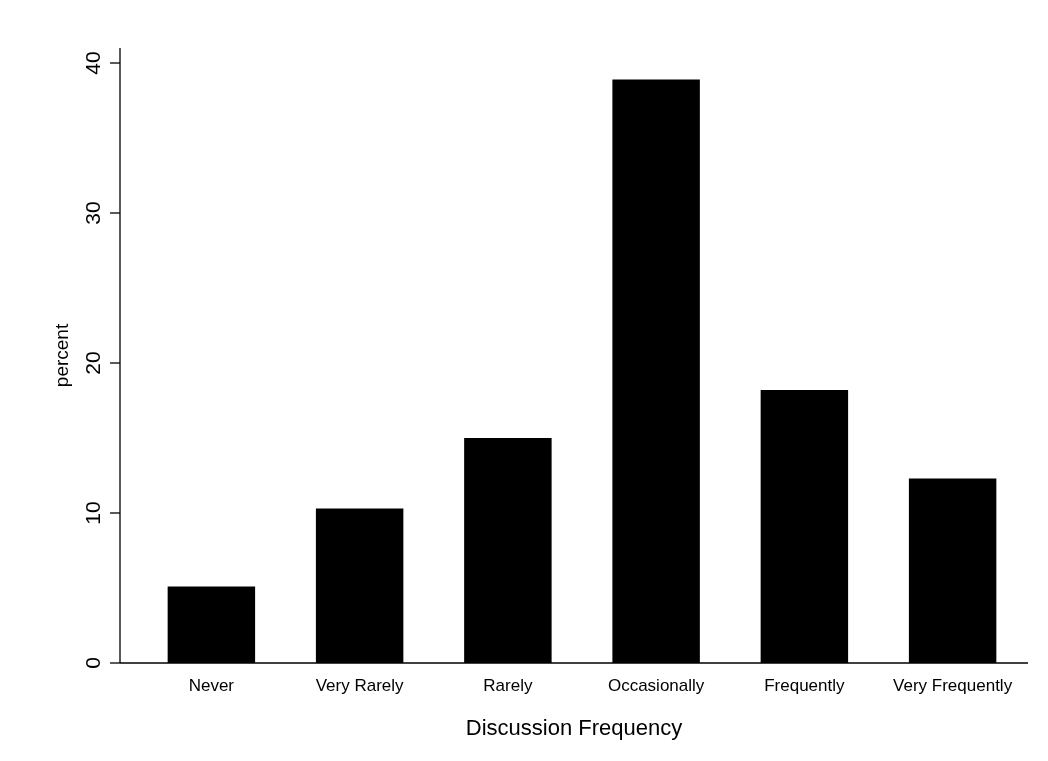 This screenshot has height=761, width=1048. Describe the element at coordinates (508, 685) in the screenshot. I see `x-tick-label: Rarely` at that location.